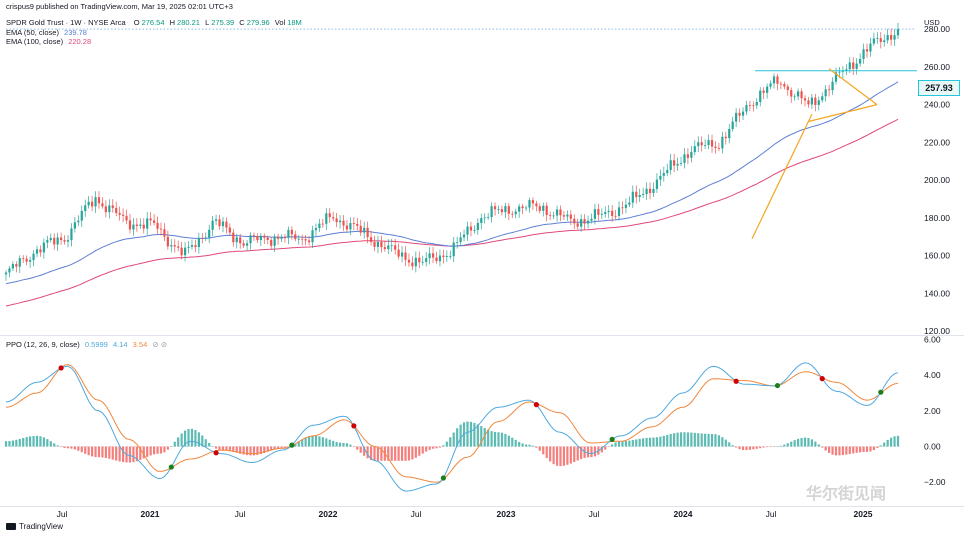 This screenshot has height=536, width=964. What do you see at coordinates (932, 375) in the screenshot?
I see `ppo-axis-tick-label: 4.00` at bounding box center [932, 375].